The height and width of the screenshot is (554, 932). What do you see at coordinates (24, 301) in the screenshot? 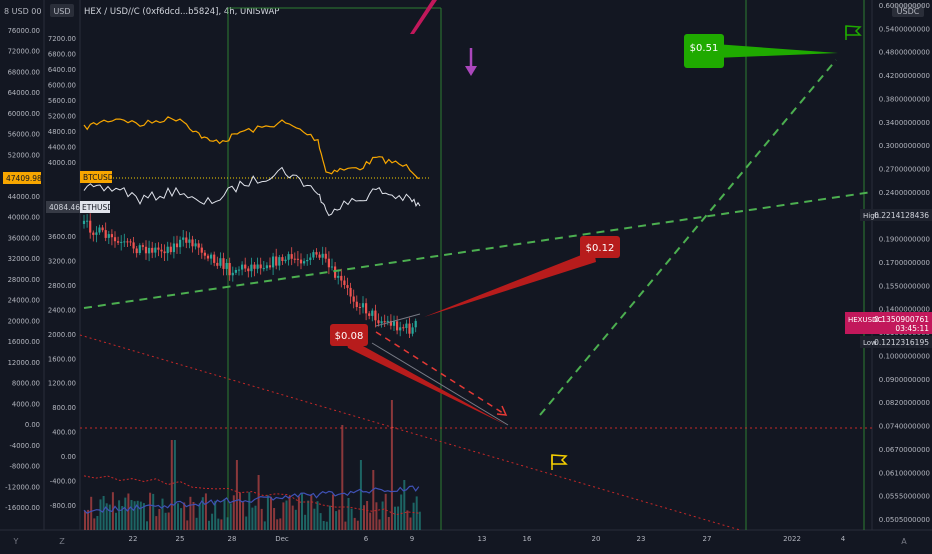
I see `axis-tick-label: 24000.00` at bounding box center [24, 301].